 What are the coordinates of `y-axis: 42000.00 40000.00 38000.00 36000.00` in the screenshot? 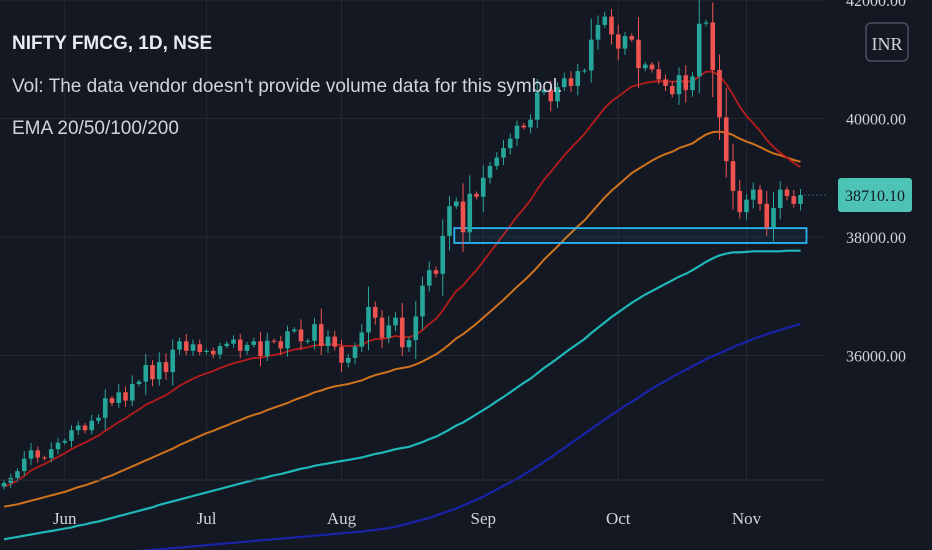 It's located at (876, 183).